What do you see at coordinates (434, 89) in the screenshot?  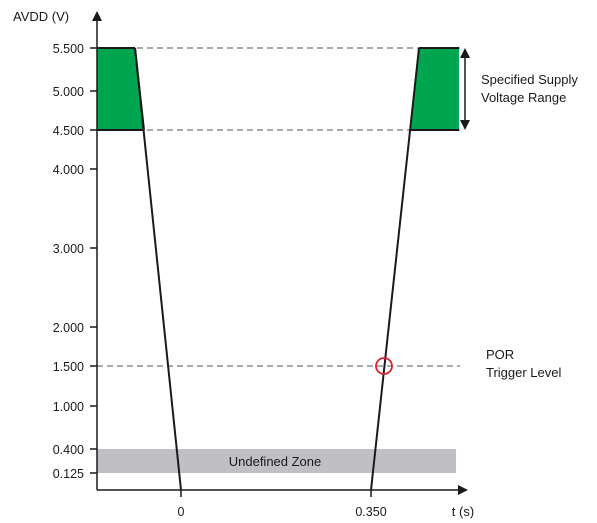 I see `right-supply-range-region` at bounding box center [434, 89].